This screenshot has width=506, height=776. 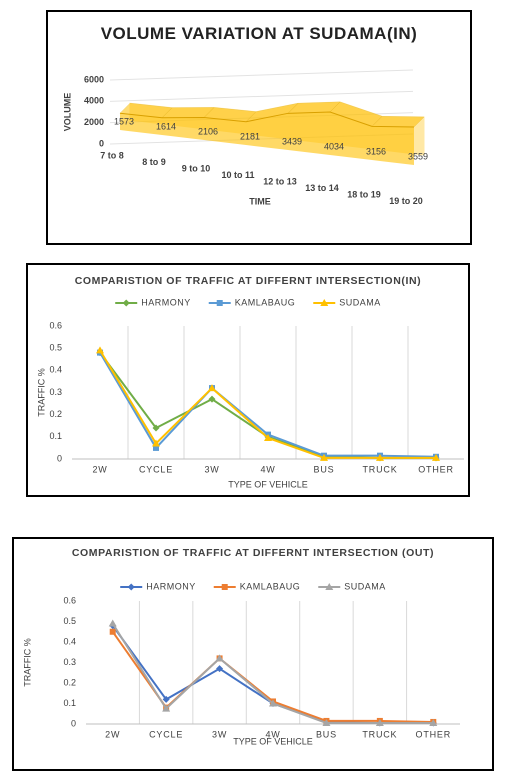 I want to click on y-tick-label: 6000, so click(x=94, y=79).